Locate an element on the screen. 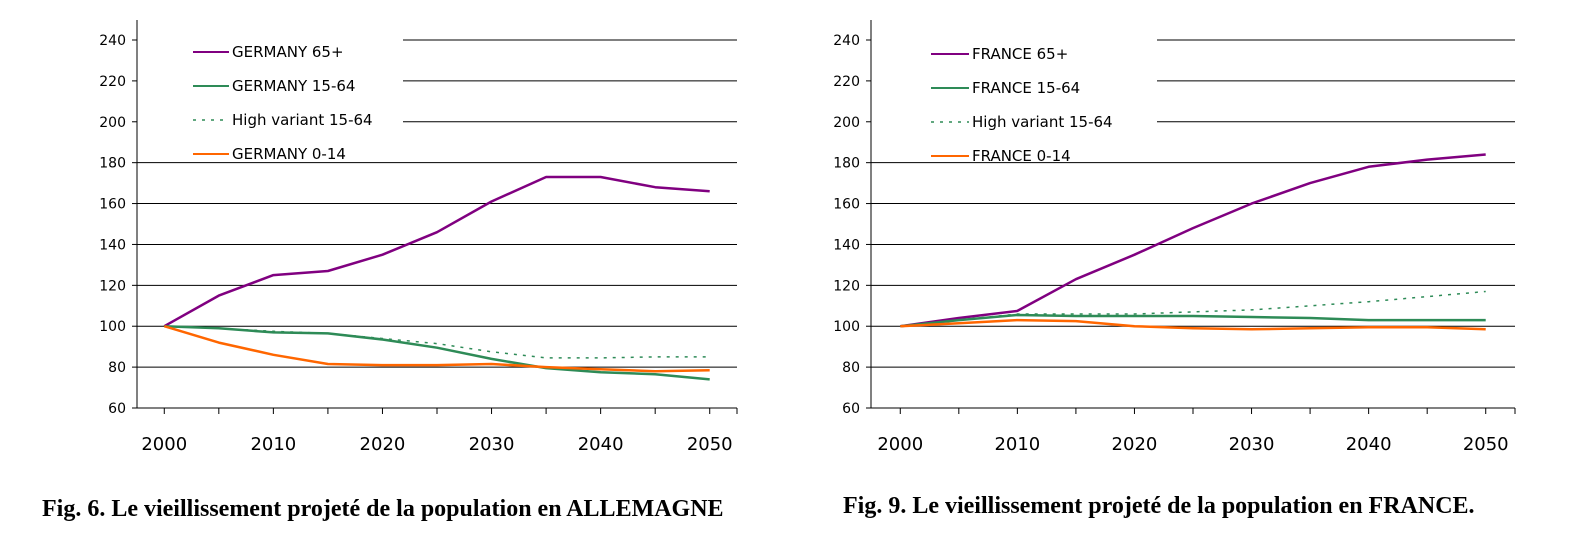 Image resolution: width=1582 pixels, height=550 pixels. legend-label: FRANCE 0-14 is located at coordinates (1021, 156).